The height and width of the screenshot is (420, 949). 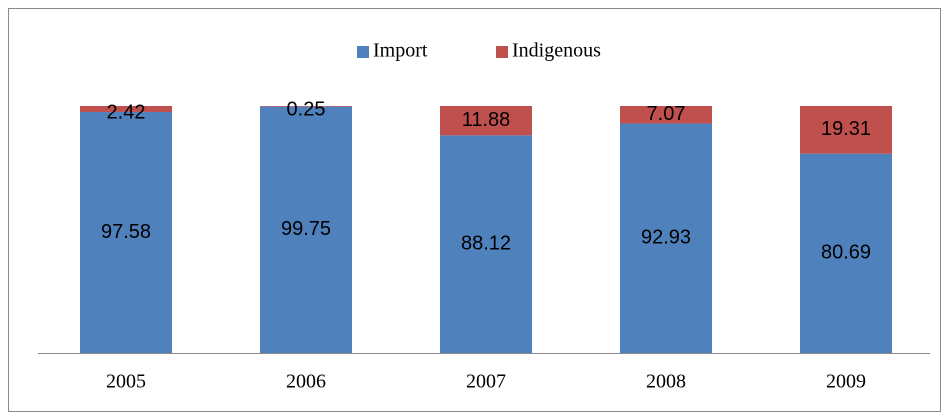 I want to click on data-label: 88.12, so click(x=486, y=243).